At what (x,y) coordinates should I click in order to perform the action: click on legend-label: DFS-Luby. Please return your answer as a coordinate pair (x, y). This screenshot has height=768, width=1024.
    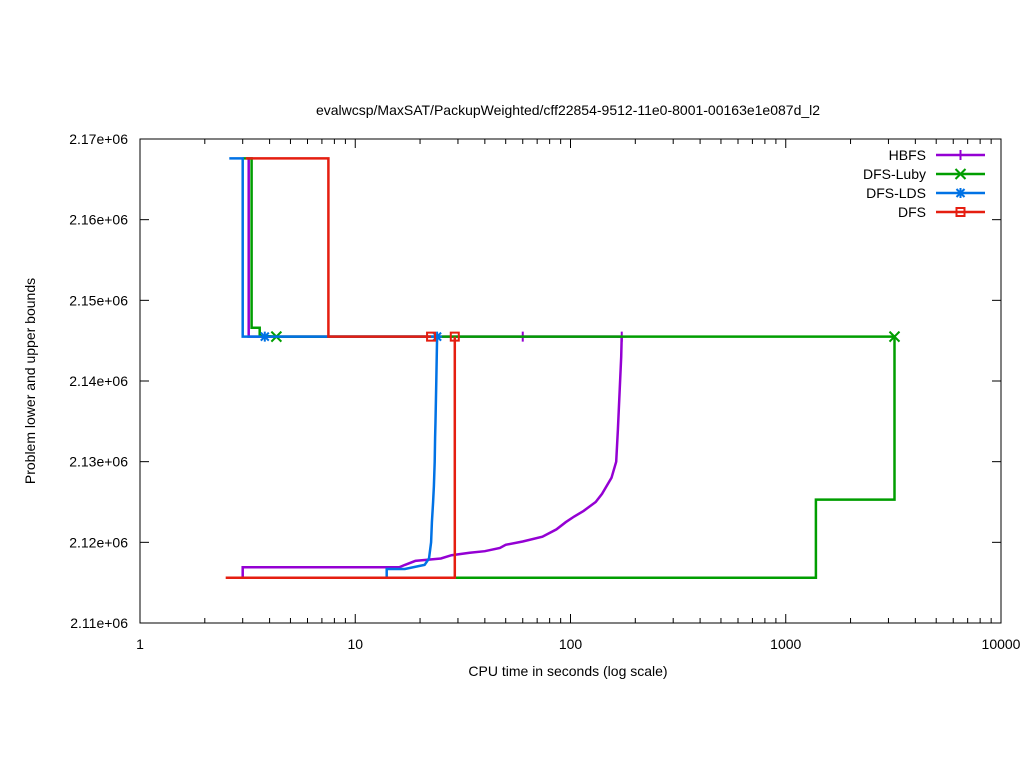
    Looking at the image, I should click on (894, 174).